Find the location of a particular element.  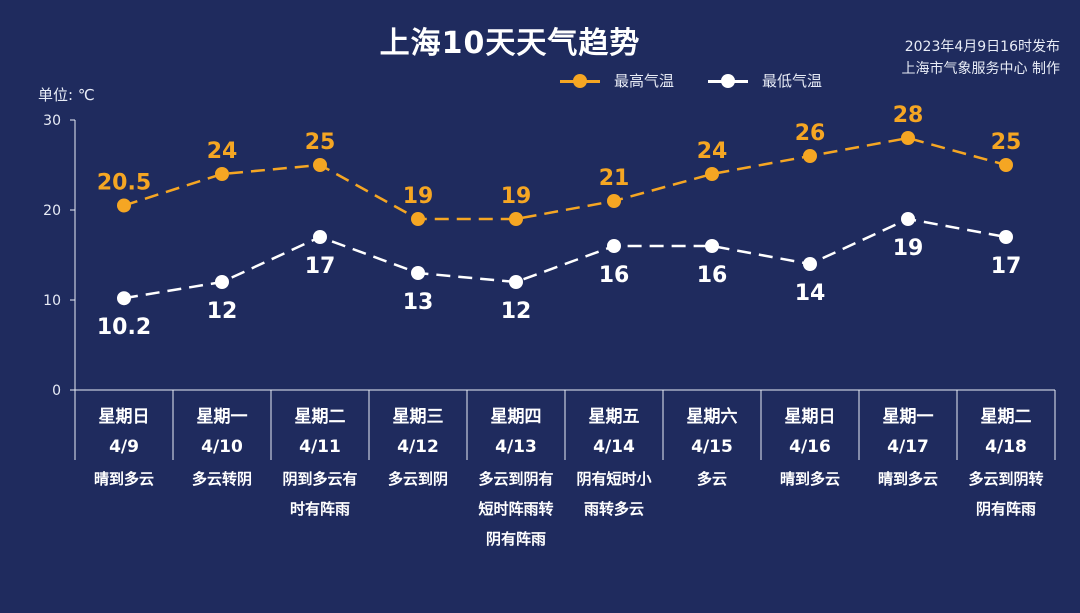

series-line-low is located at coordinates (565, 258).